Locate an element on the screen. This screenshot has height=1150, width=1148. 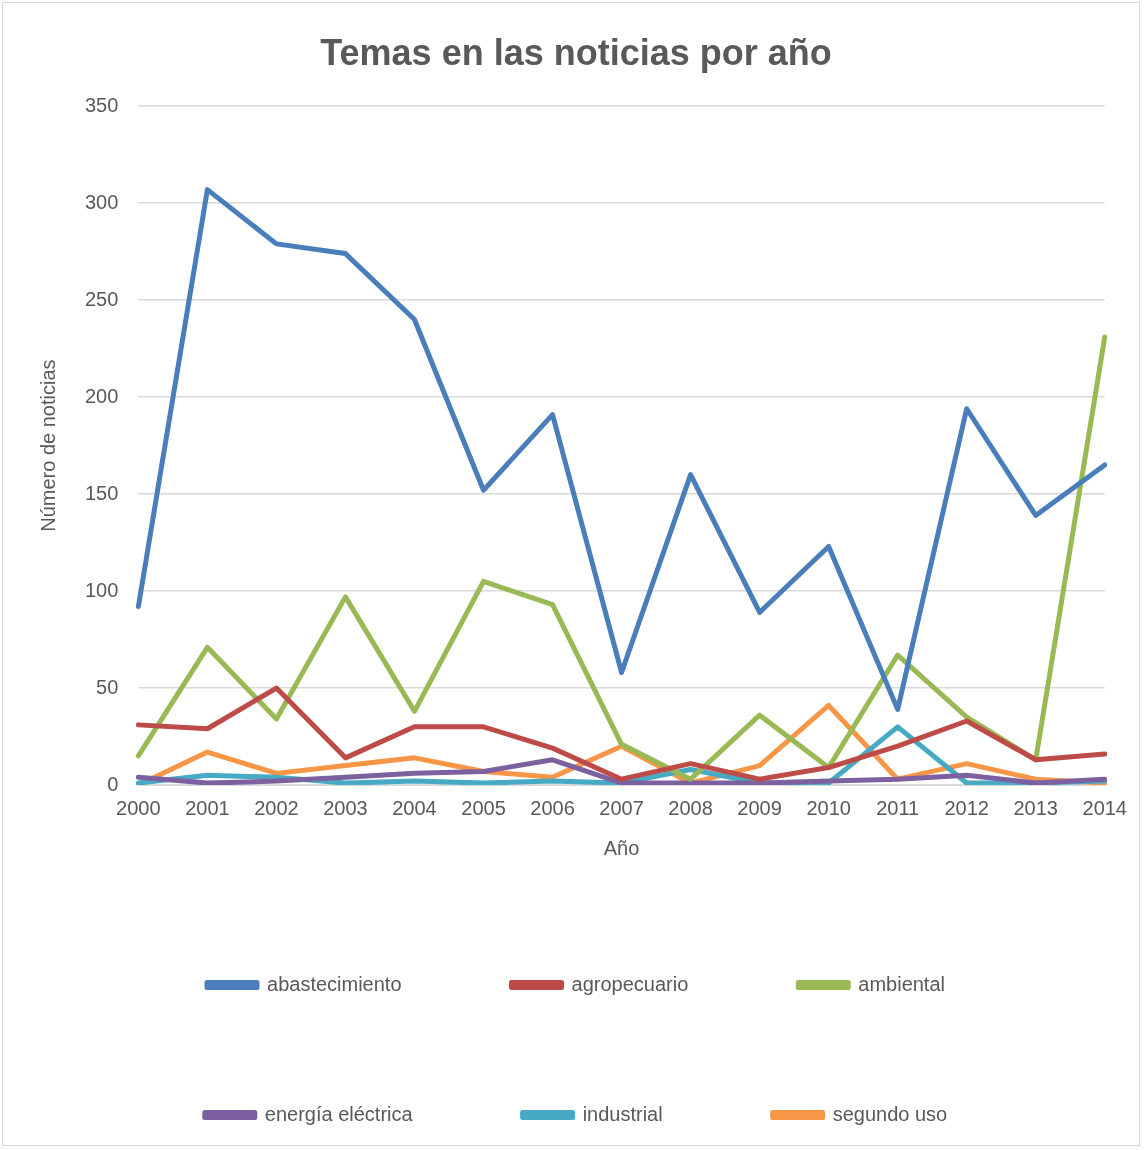
x-tick-label: 2000 is located at coordinates (138, 807).